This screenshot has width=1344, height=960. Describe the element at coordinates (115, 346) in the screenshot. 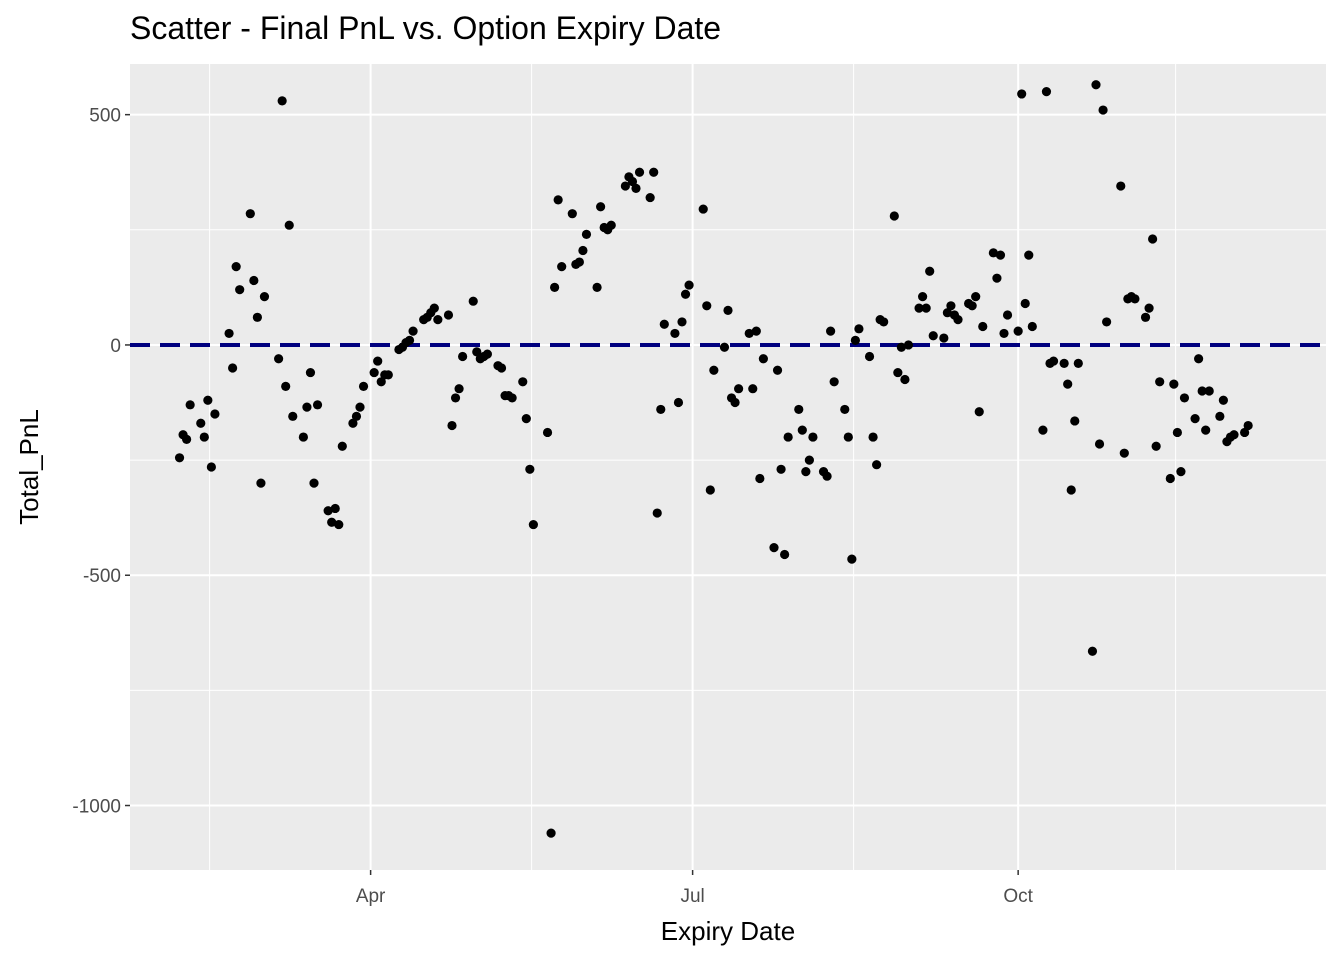

I see `y-tick-label: 0` at that location.